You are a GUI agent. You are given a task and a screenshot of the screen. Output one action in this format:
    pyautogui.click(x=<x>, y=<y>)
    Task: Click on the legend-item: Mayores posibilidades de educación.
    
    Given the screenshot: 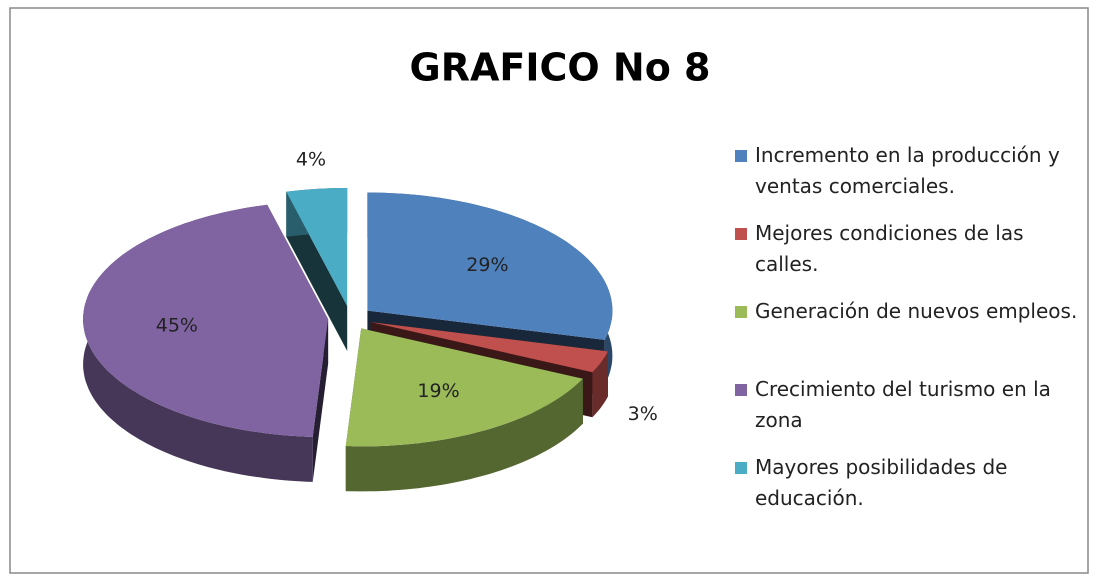 What is the action you would take?
    pyautogui.click(x=912, y=491)
    